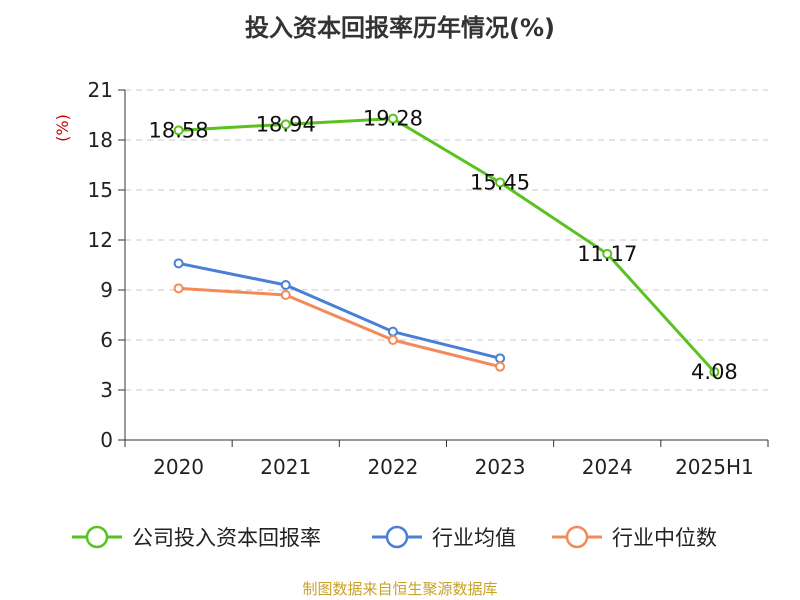 The width and height of the screenshot is (800, 600). What do you see at coordinates (100, 90) in the screenshot?
I see `y-tick-label: 21` at bounding box center [100, 90].